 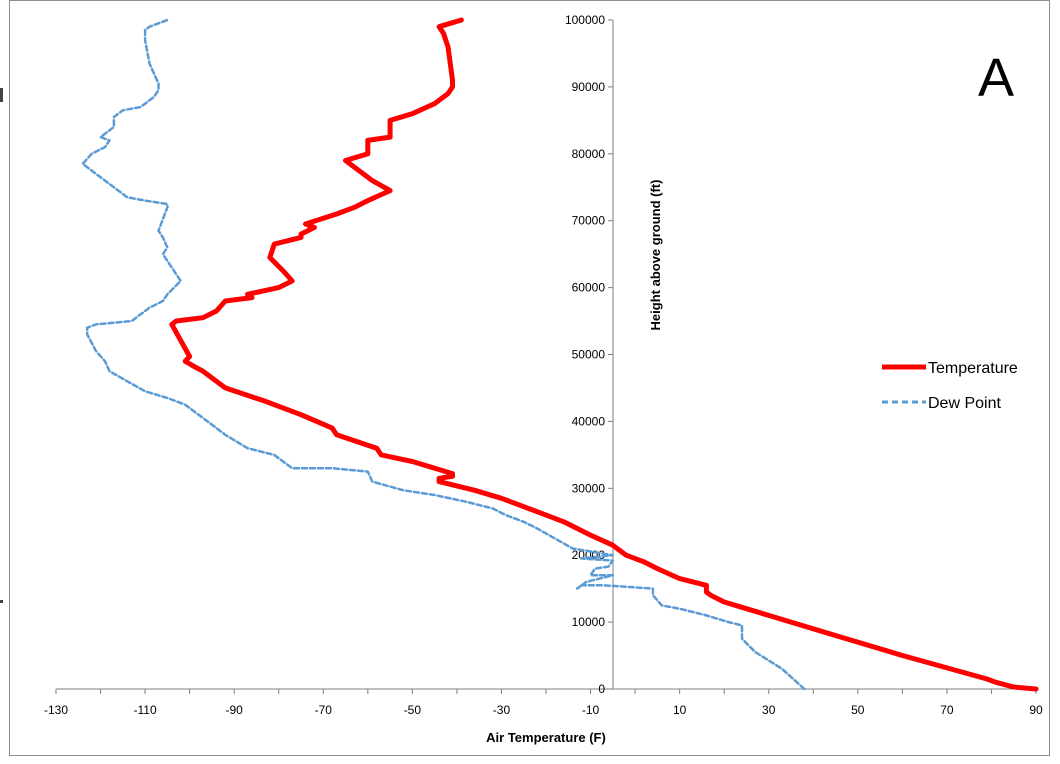 I want to click on y-tick-label: 40000, so click(x=589, y=421).